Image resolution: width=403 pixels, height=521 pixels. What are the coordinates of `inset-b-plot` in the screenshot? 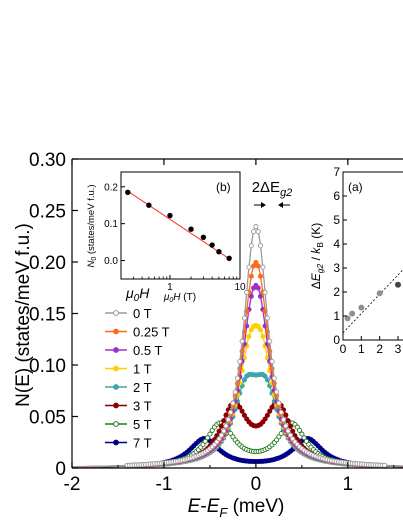 It's located at (178, 225).